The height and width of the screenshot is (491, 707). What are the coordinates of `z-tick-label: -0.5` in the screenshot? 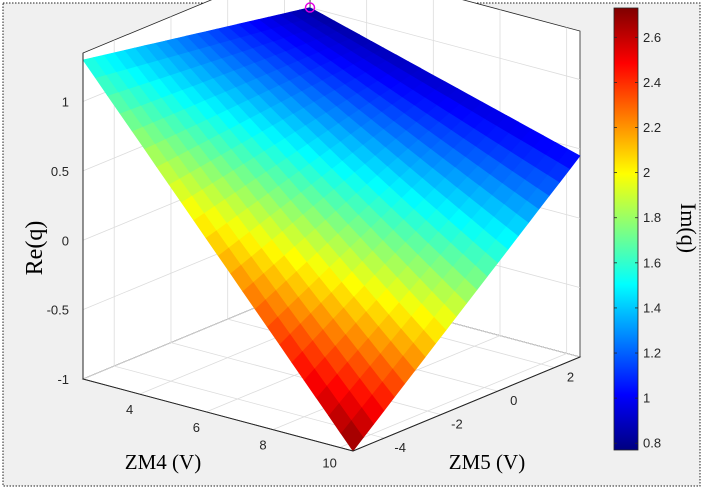 It's located at (58, 310).